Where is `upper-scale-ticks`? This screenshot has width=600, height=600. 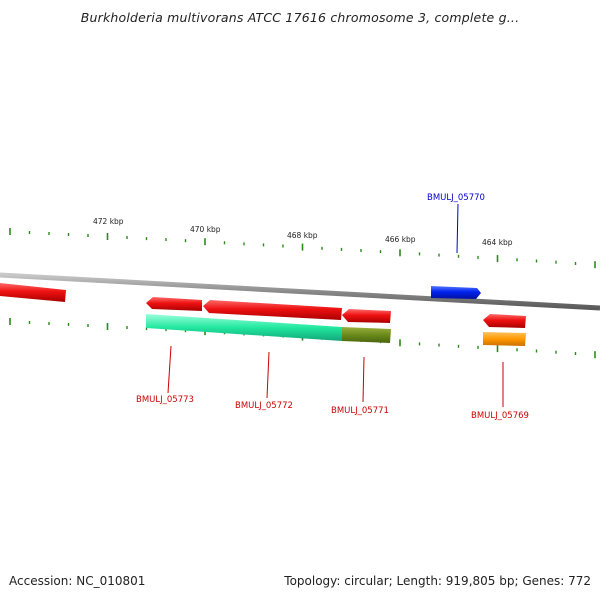 upper-scale-ticks is located at coordinates (302, 248).